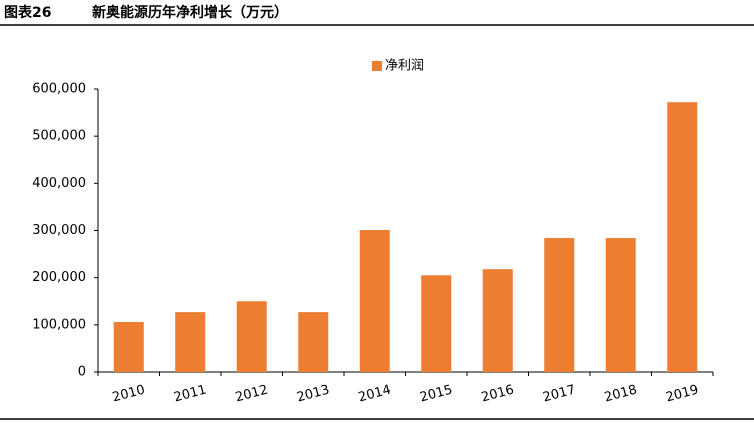 This screenshot has width=754, height=425. What do you see at coordinates (59, 89) in the screenshot?
I see `y-tick-label: 600,000` at bounding box center [59, 89].